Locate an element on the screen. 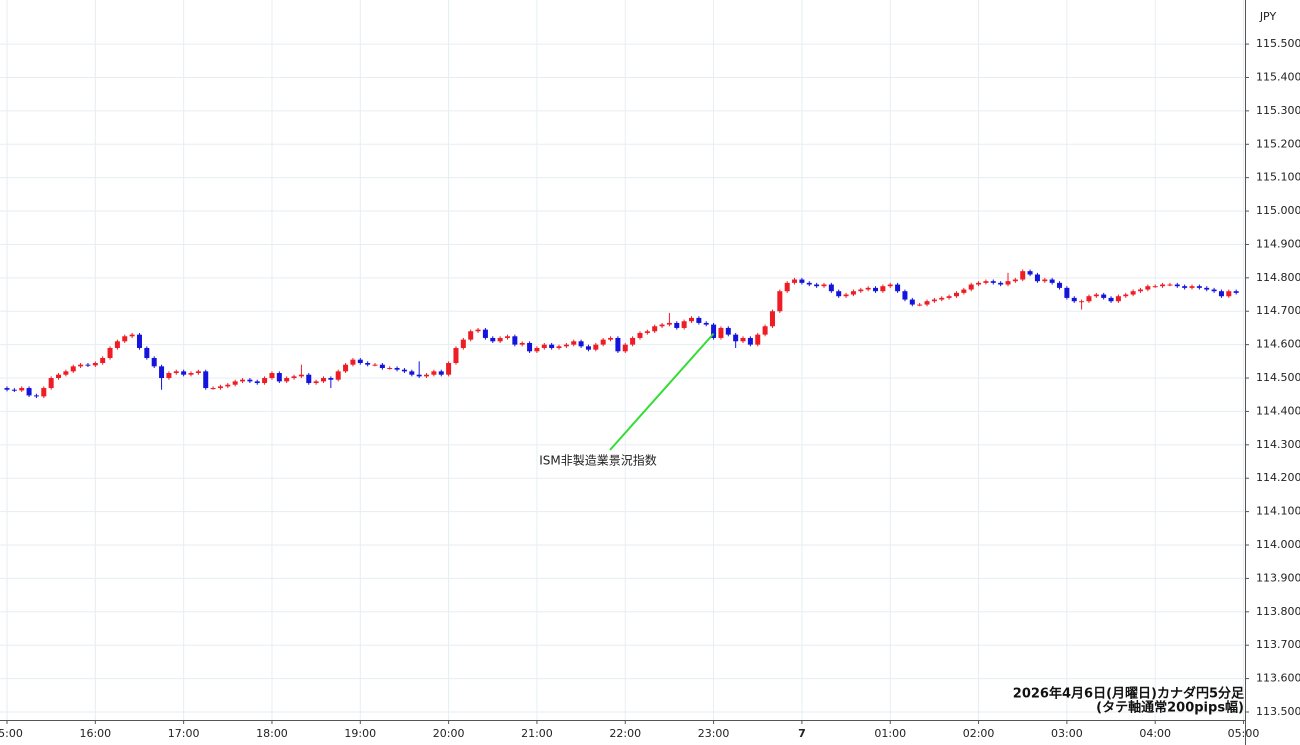 The image size is (1300, 745). y-tick-label: 115.300 is located at coordinates (1278, 110).